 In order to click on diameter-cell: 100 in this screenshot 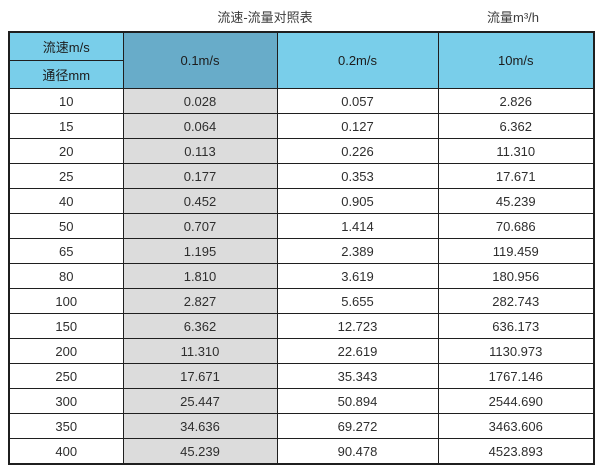, I will do `click(66, 301)`.